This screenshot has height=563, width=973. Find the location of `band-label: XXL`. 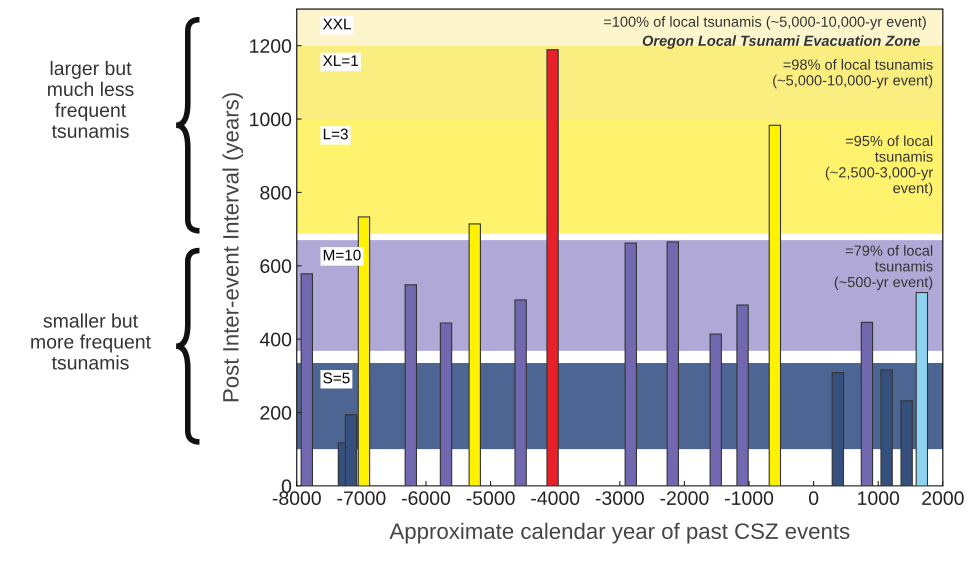

band-label: XXL is located at coordinates (336, 24).